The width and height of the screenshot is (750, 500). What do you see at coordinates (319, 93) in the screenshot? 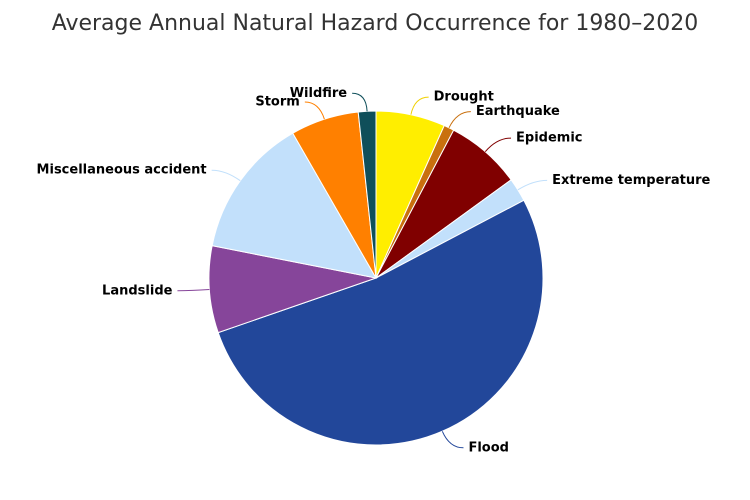
I see `slice-label: Wildfire` at bounding box center [319, 93].